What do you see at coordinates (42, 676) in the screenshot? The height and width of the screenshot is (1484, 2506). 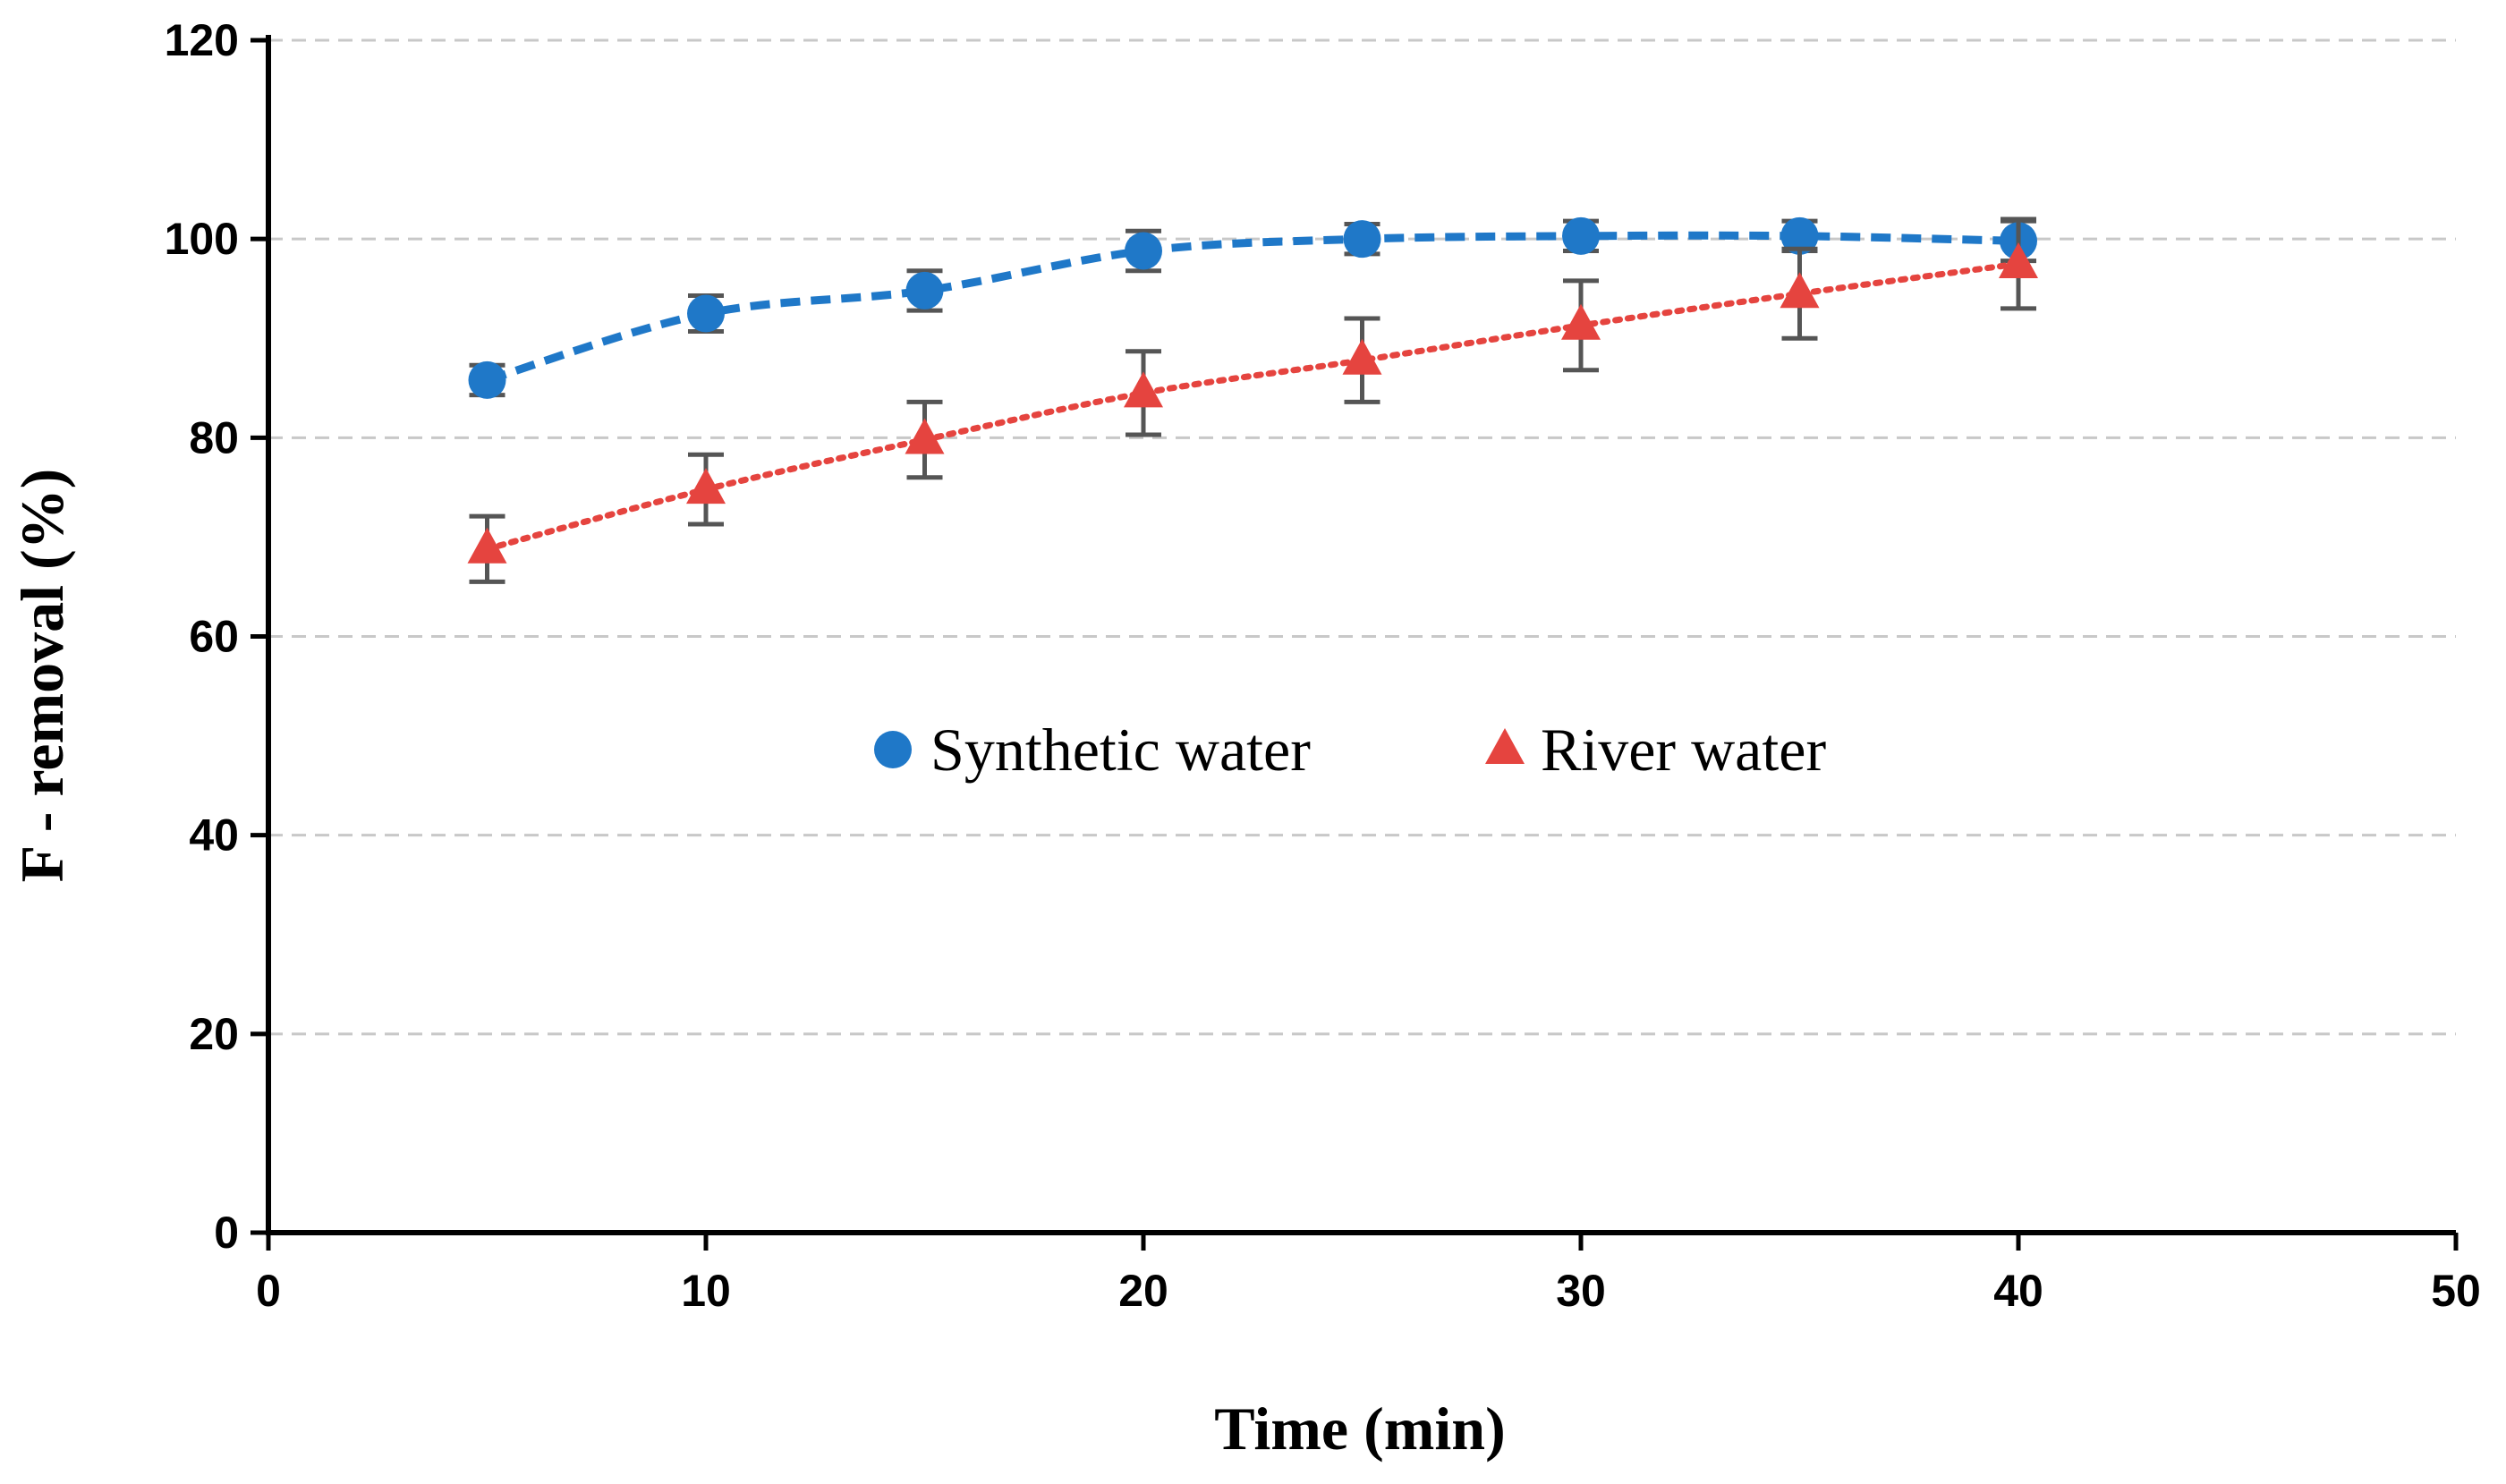 I see `y-axis-title: F - removal (%)` at bounding box center [42, 676].